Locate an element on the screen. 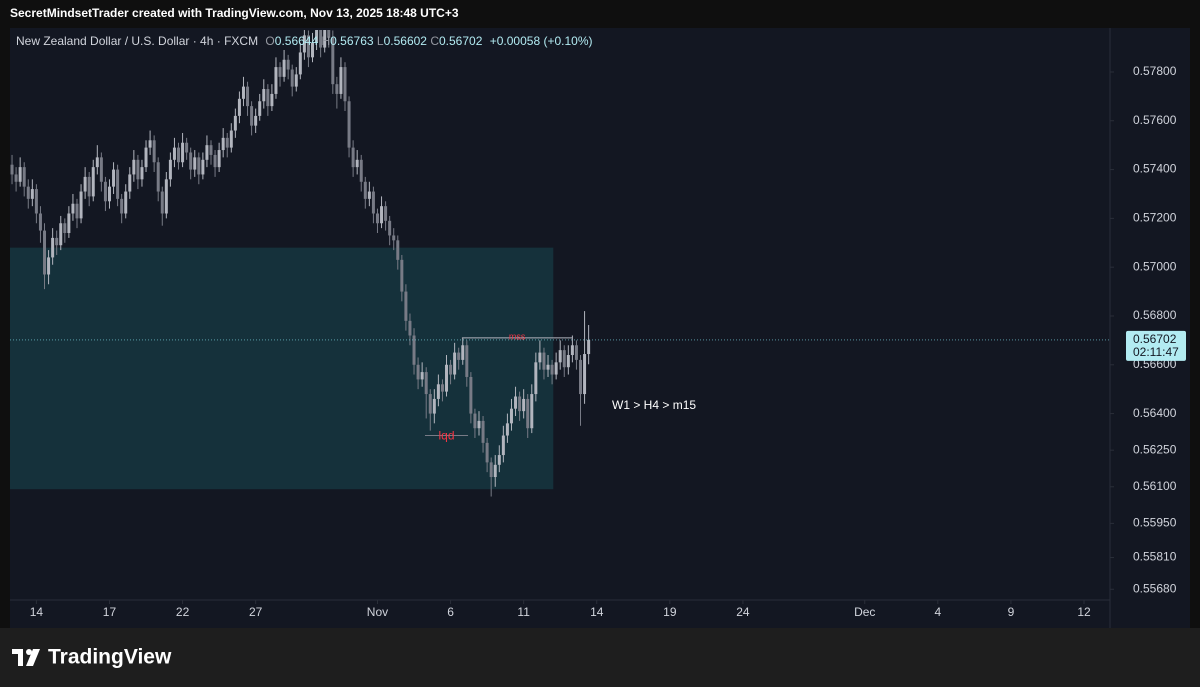 This screenshot has height=687, width=1200. ohlc-label: O is located at coordinates (269, 41).